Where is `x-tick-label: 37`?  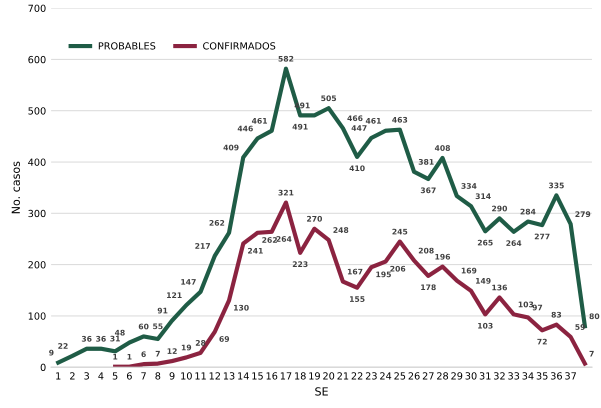
x-tick-label: 37 is located at coordinates (570, 376).